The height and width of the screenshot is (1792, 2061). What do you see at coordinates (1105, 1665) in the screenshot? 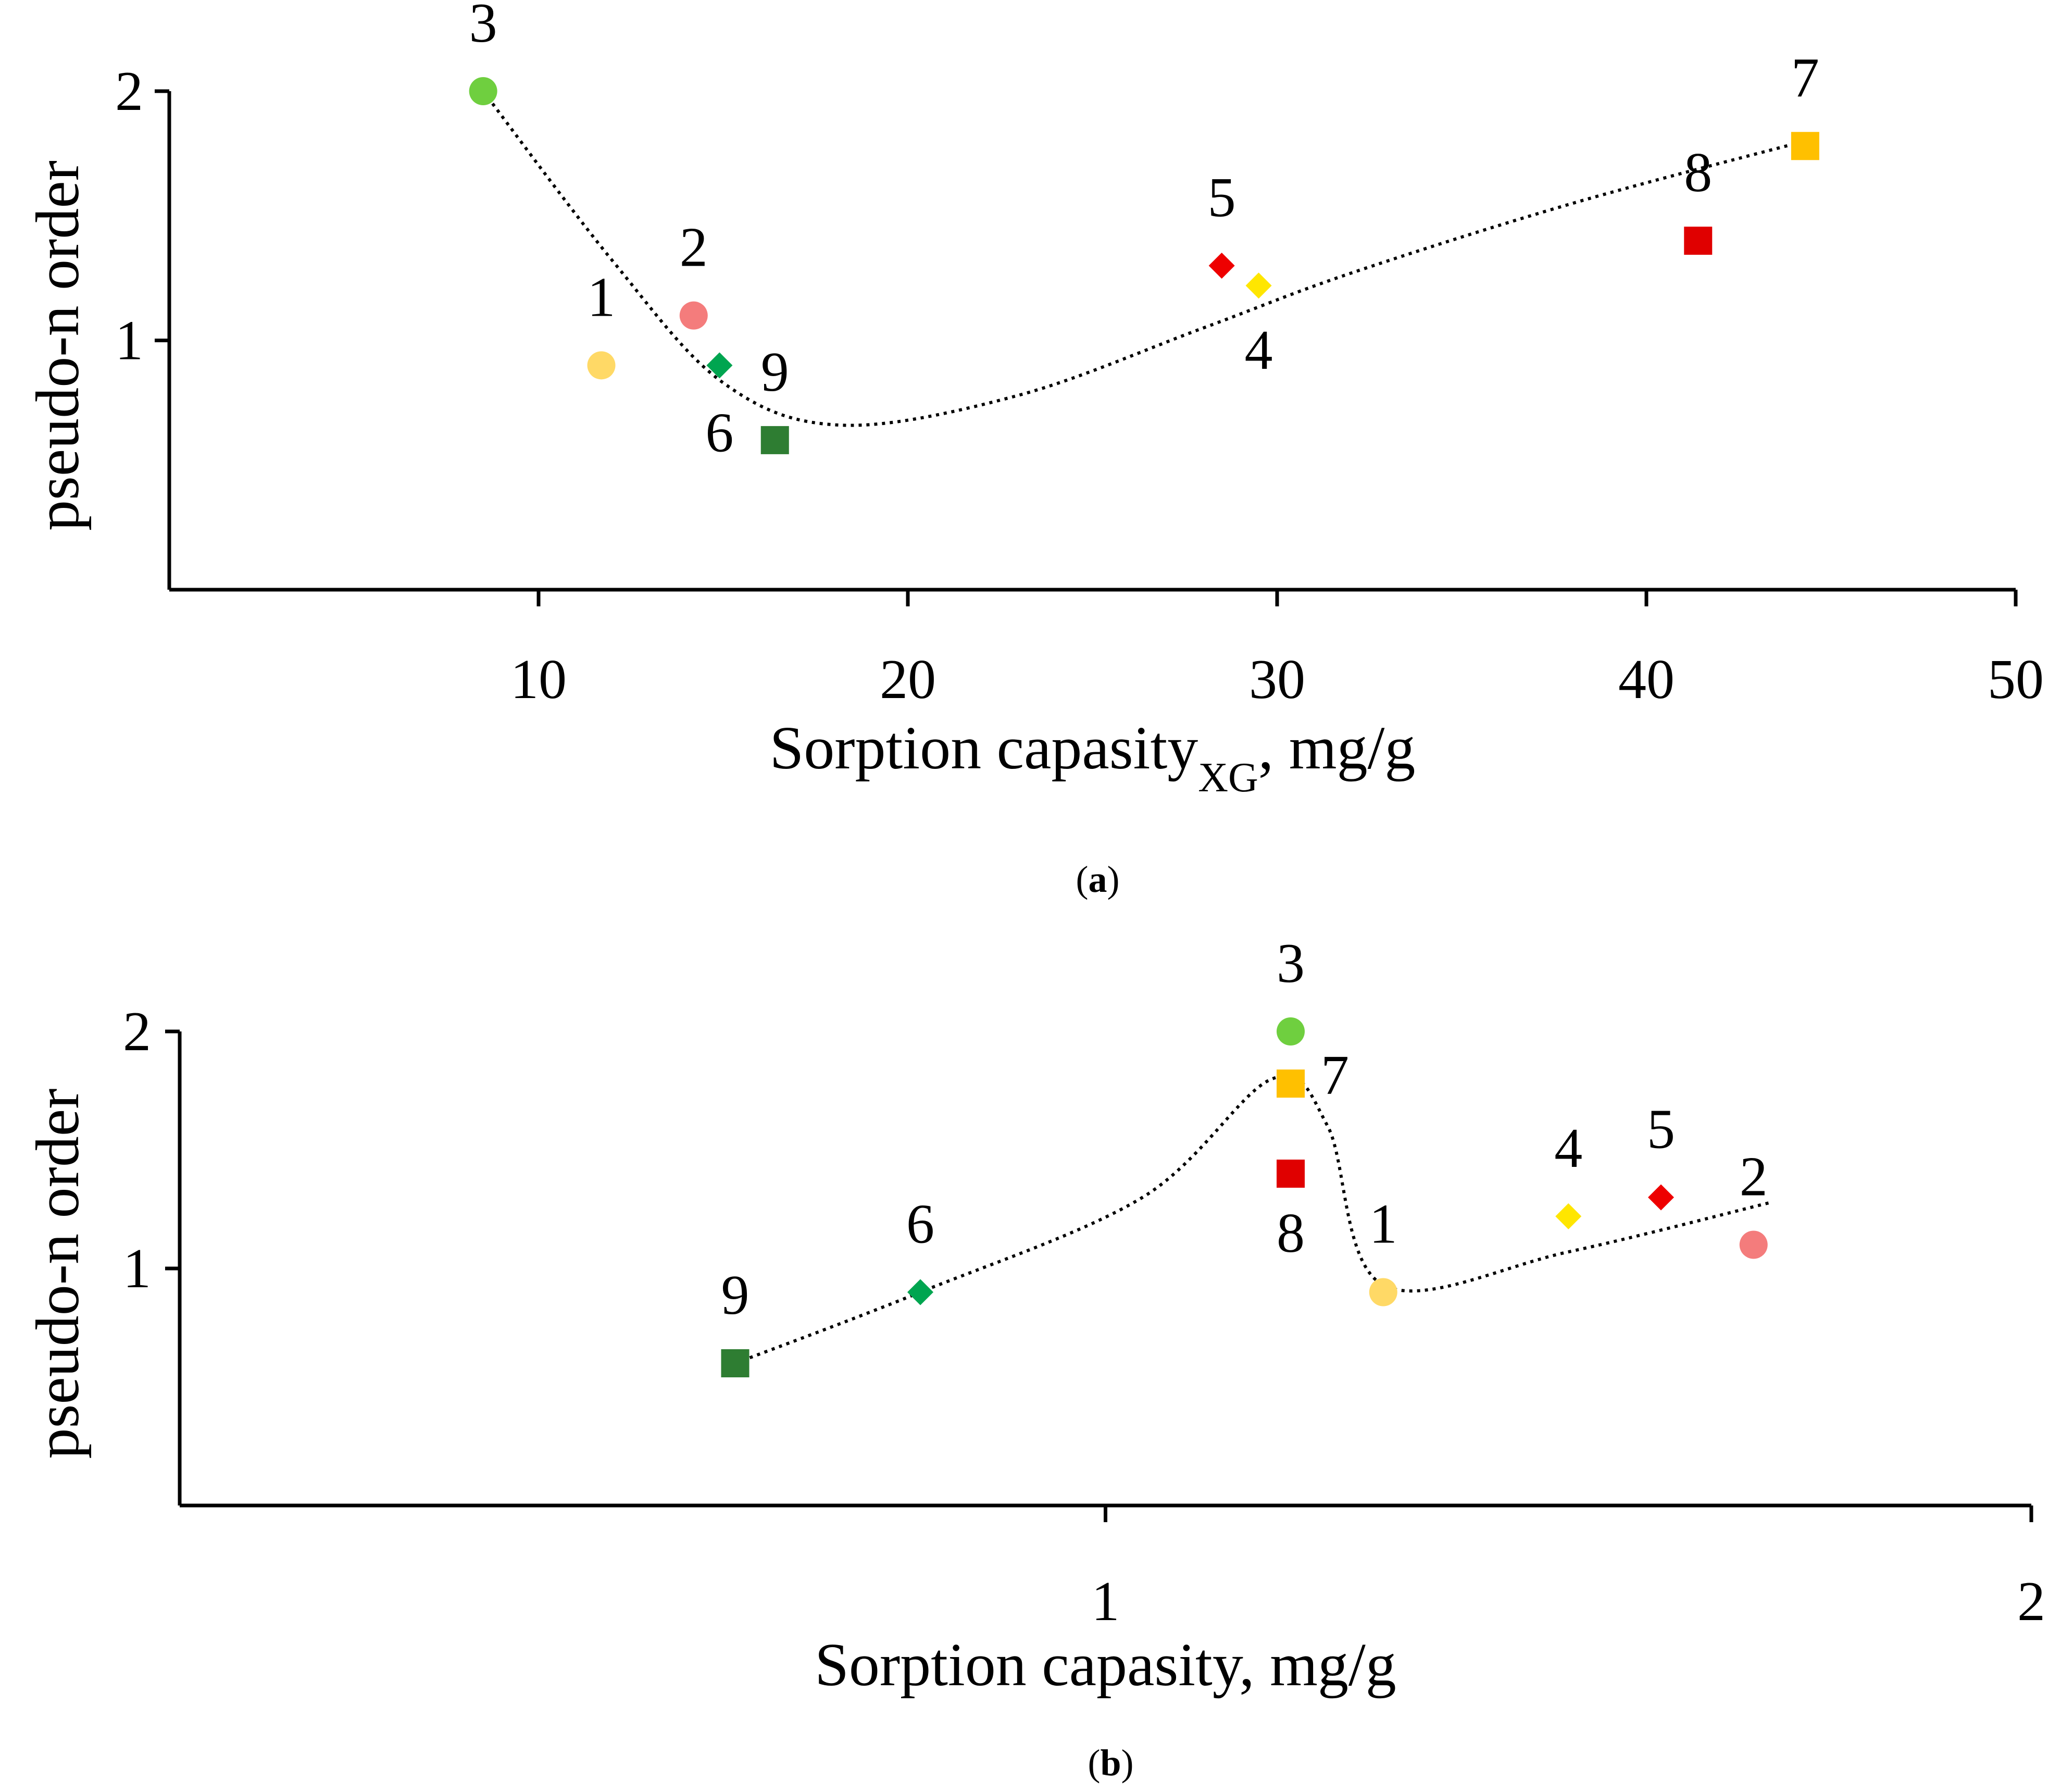
I see `x-axis-title: Sorption capasity, mg/g` at bounding box center [1105, 1665].